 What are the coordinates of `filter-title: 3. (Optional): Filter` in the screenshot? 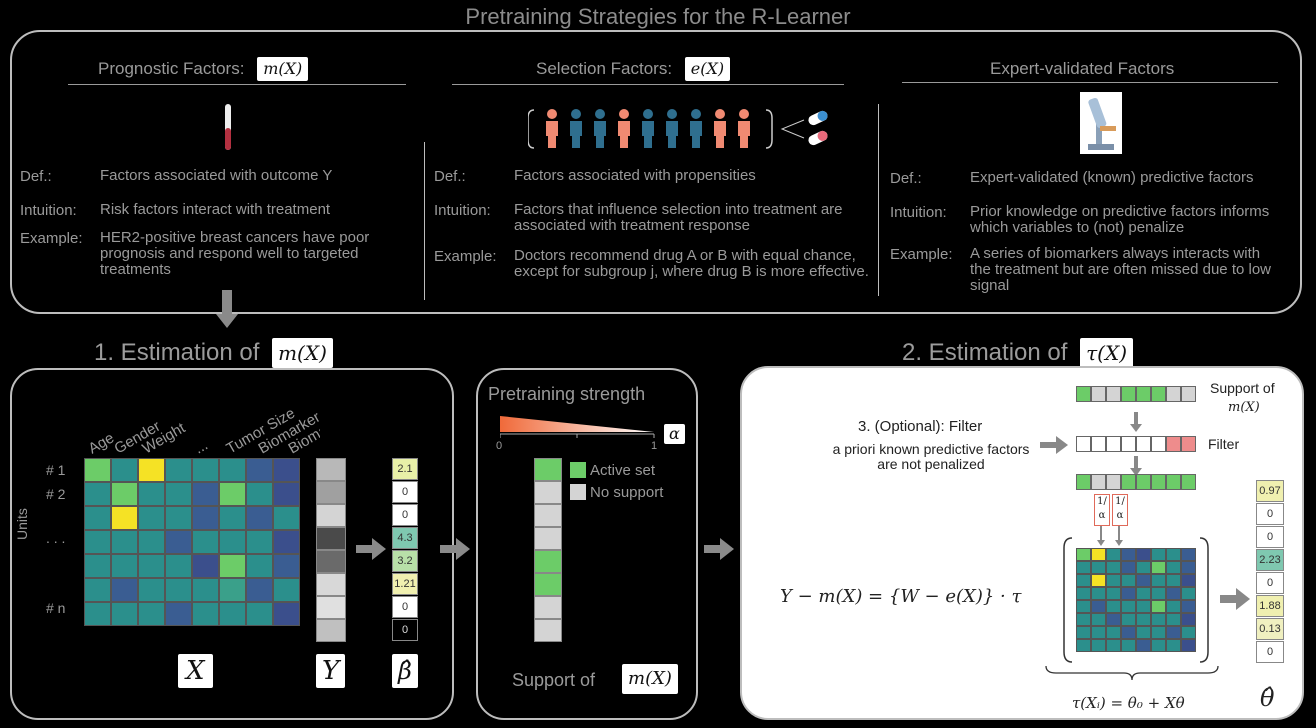 It's located at (920, 426).